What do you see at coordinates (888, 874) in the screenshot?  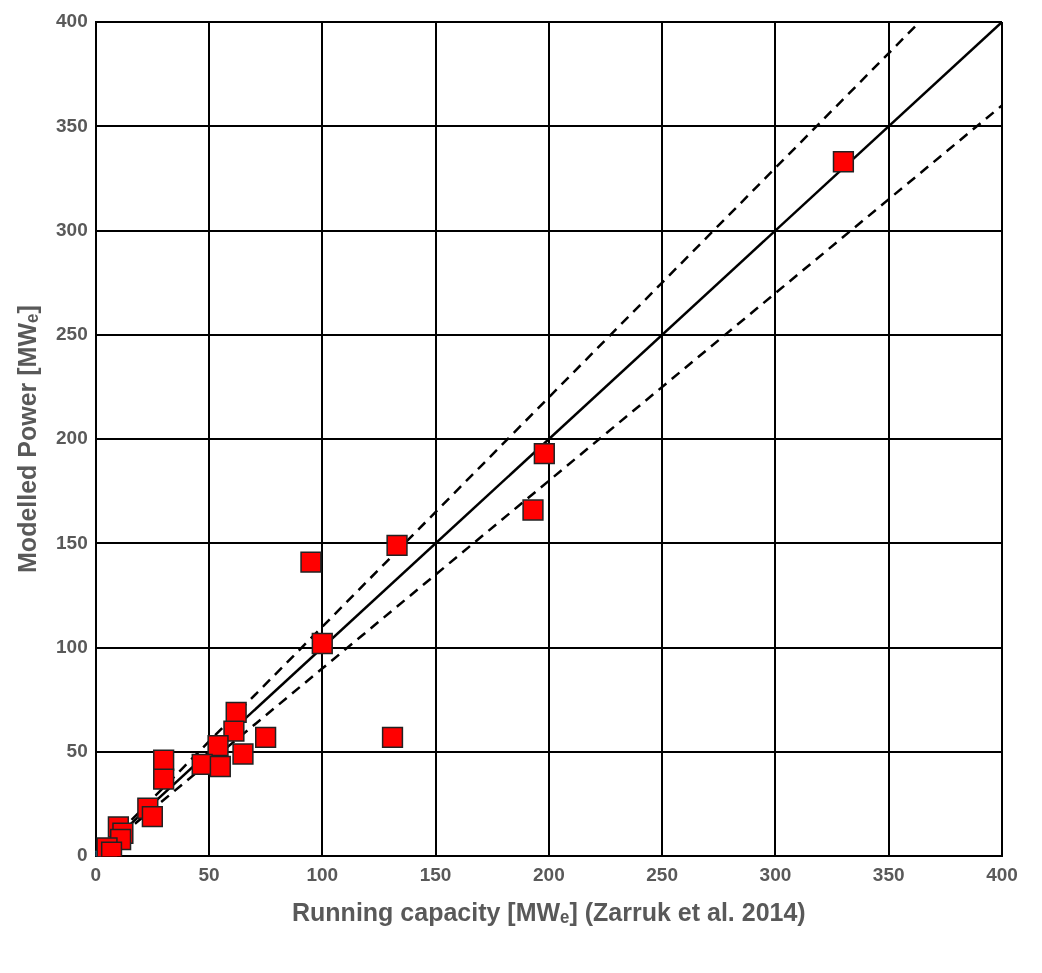 I see `x-tick-label: 350` at bounding box center [888, 874].